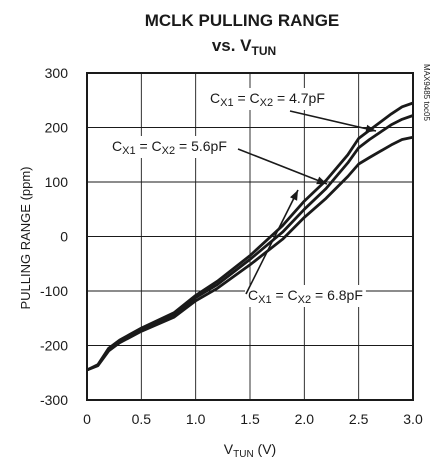  What do you see at coordinates (25, 237) in the screenshot?
I see `y-axis-label: PULLING RANGE (ppm)` at bounding box center [25, 237].